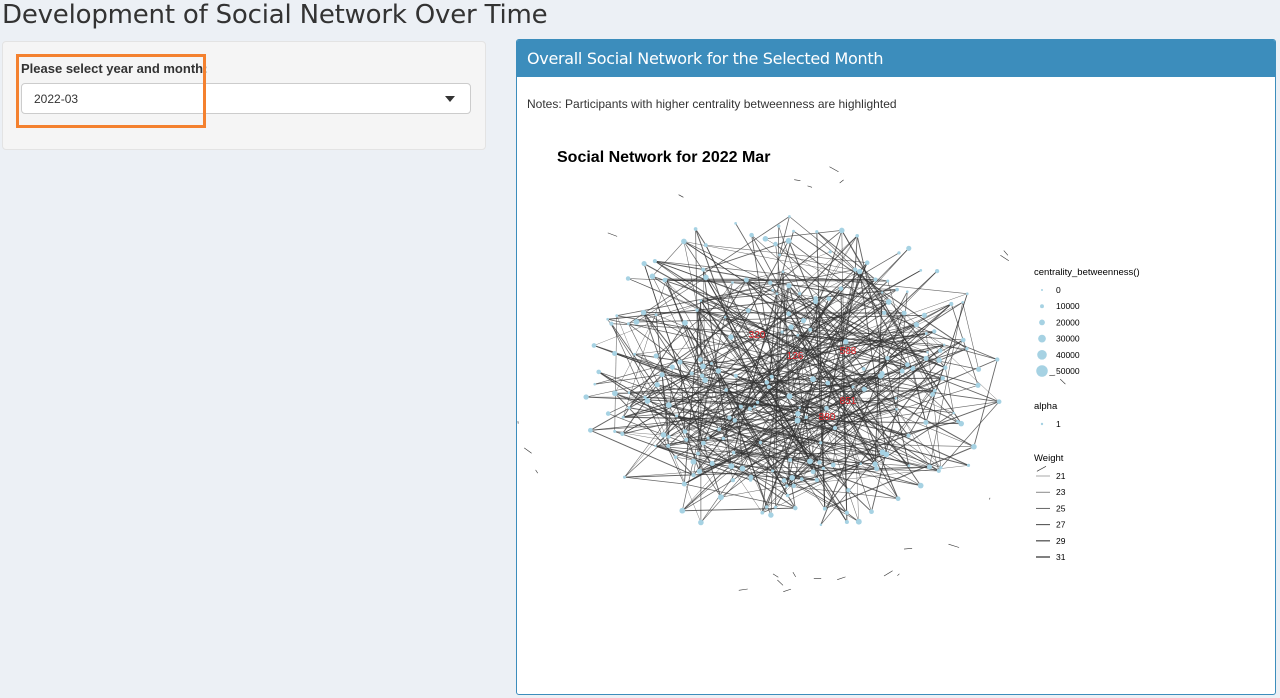 The height and width of the screenshot is (698, 1280). I want to click on network-nodes, so click(792, 370).